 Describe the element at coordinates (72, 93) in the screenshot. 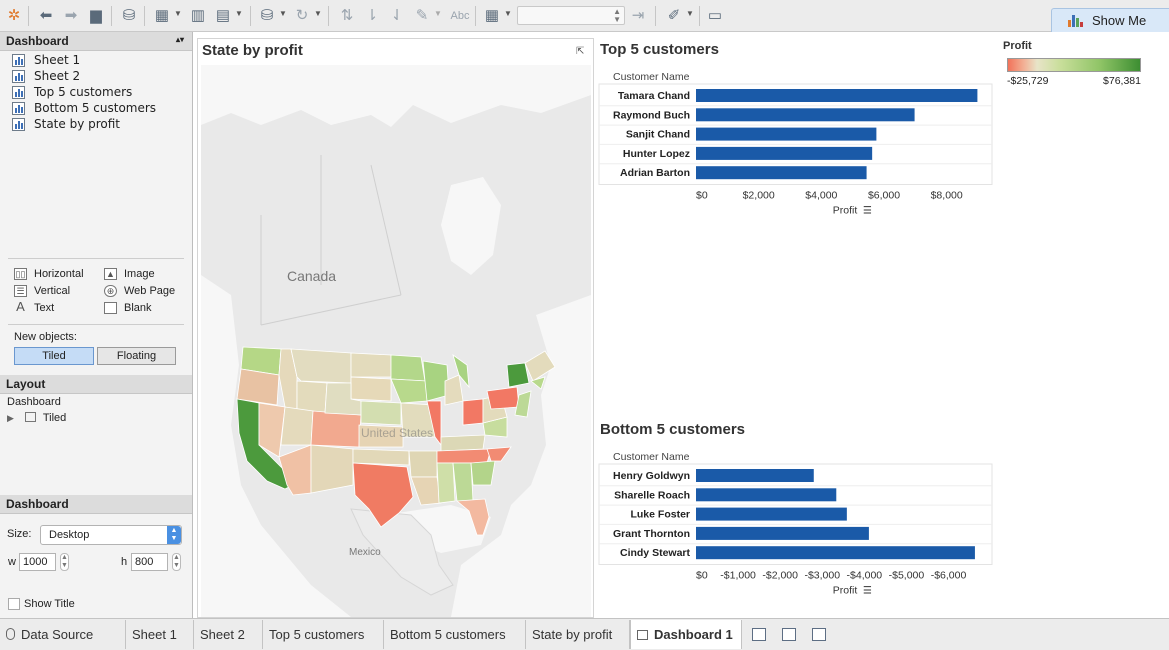

I see `sheet-list-item: Top 5 customers` at that location.